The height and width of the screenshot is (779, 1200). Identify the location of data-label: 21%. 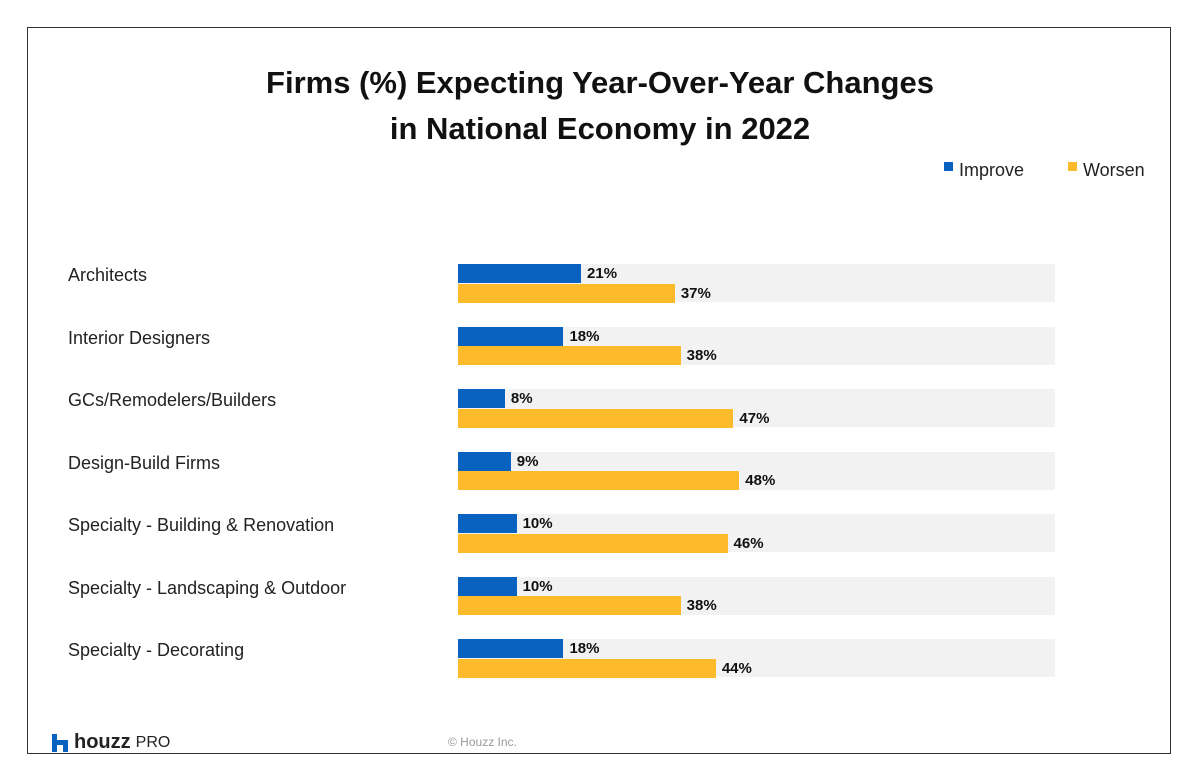
(602, 273).